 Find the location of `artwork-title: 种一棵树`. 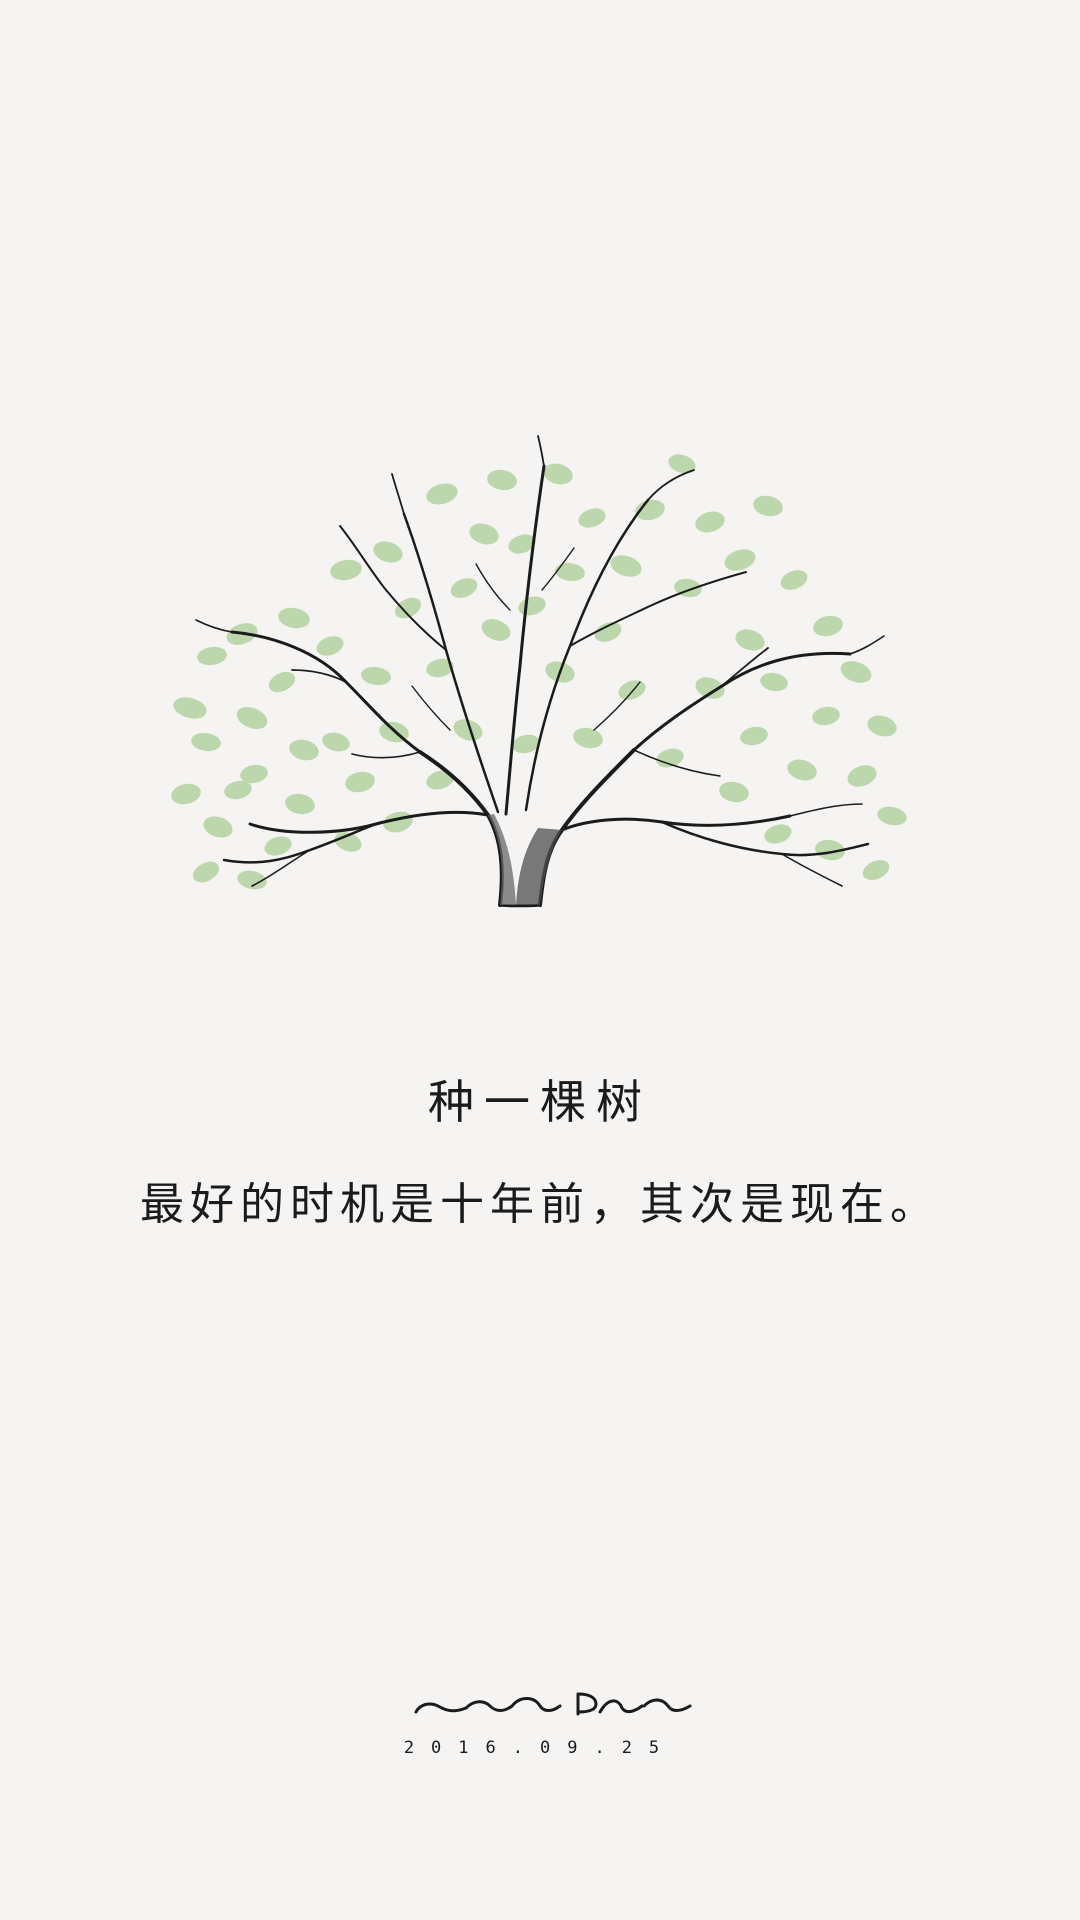

artwork-title: 种一棵树 is located at coordinates (540, 1102).